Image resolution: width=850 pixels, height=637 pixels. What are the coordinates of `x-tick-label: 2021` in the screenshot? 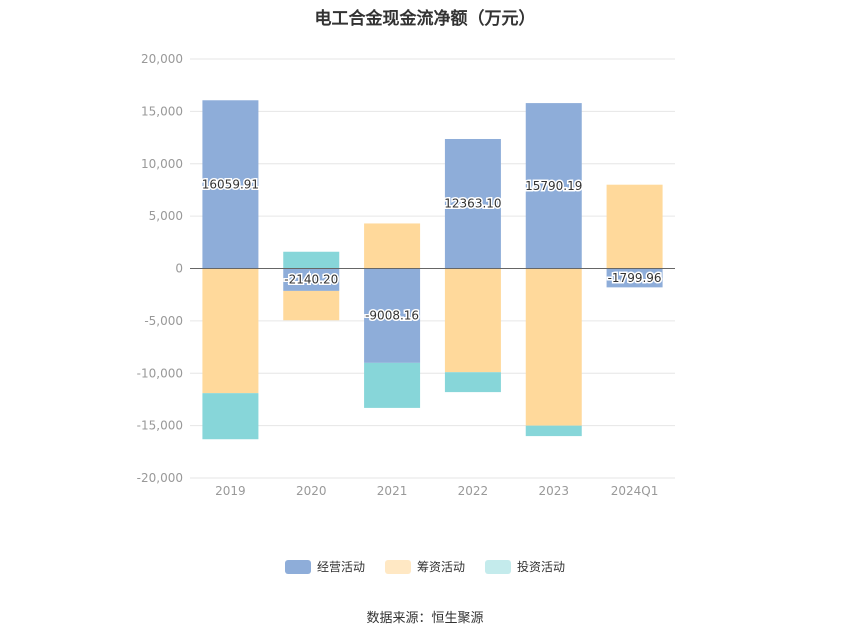 It's located at (392, 491).